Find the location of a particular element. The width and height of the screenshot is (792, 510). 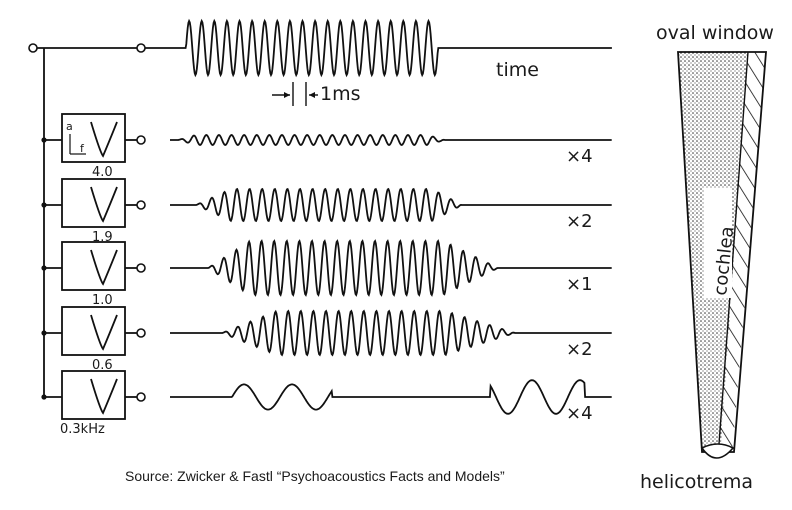

filter-freq-label: 0.6 is located at coordinates (102, 365).